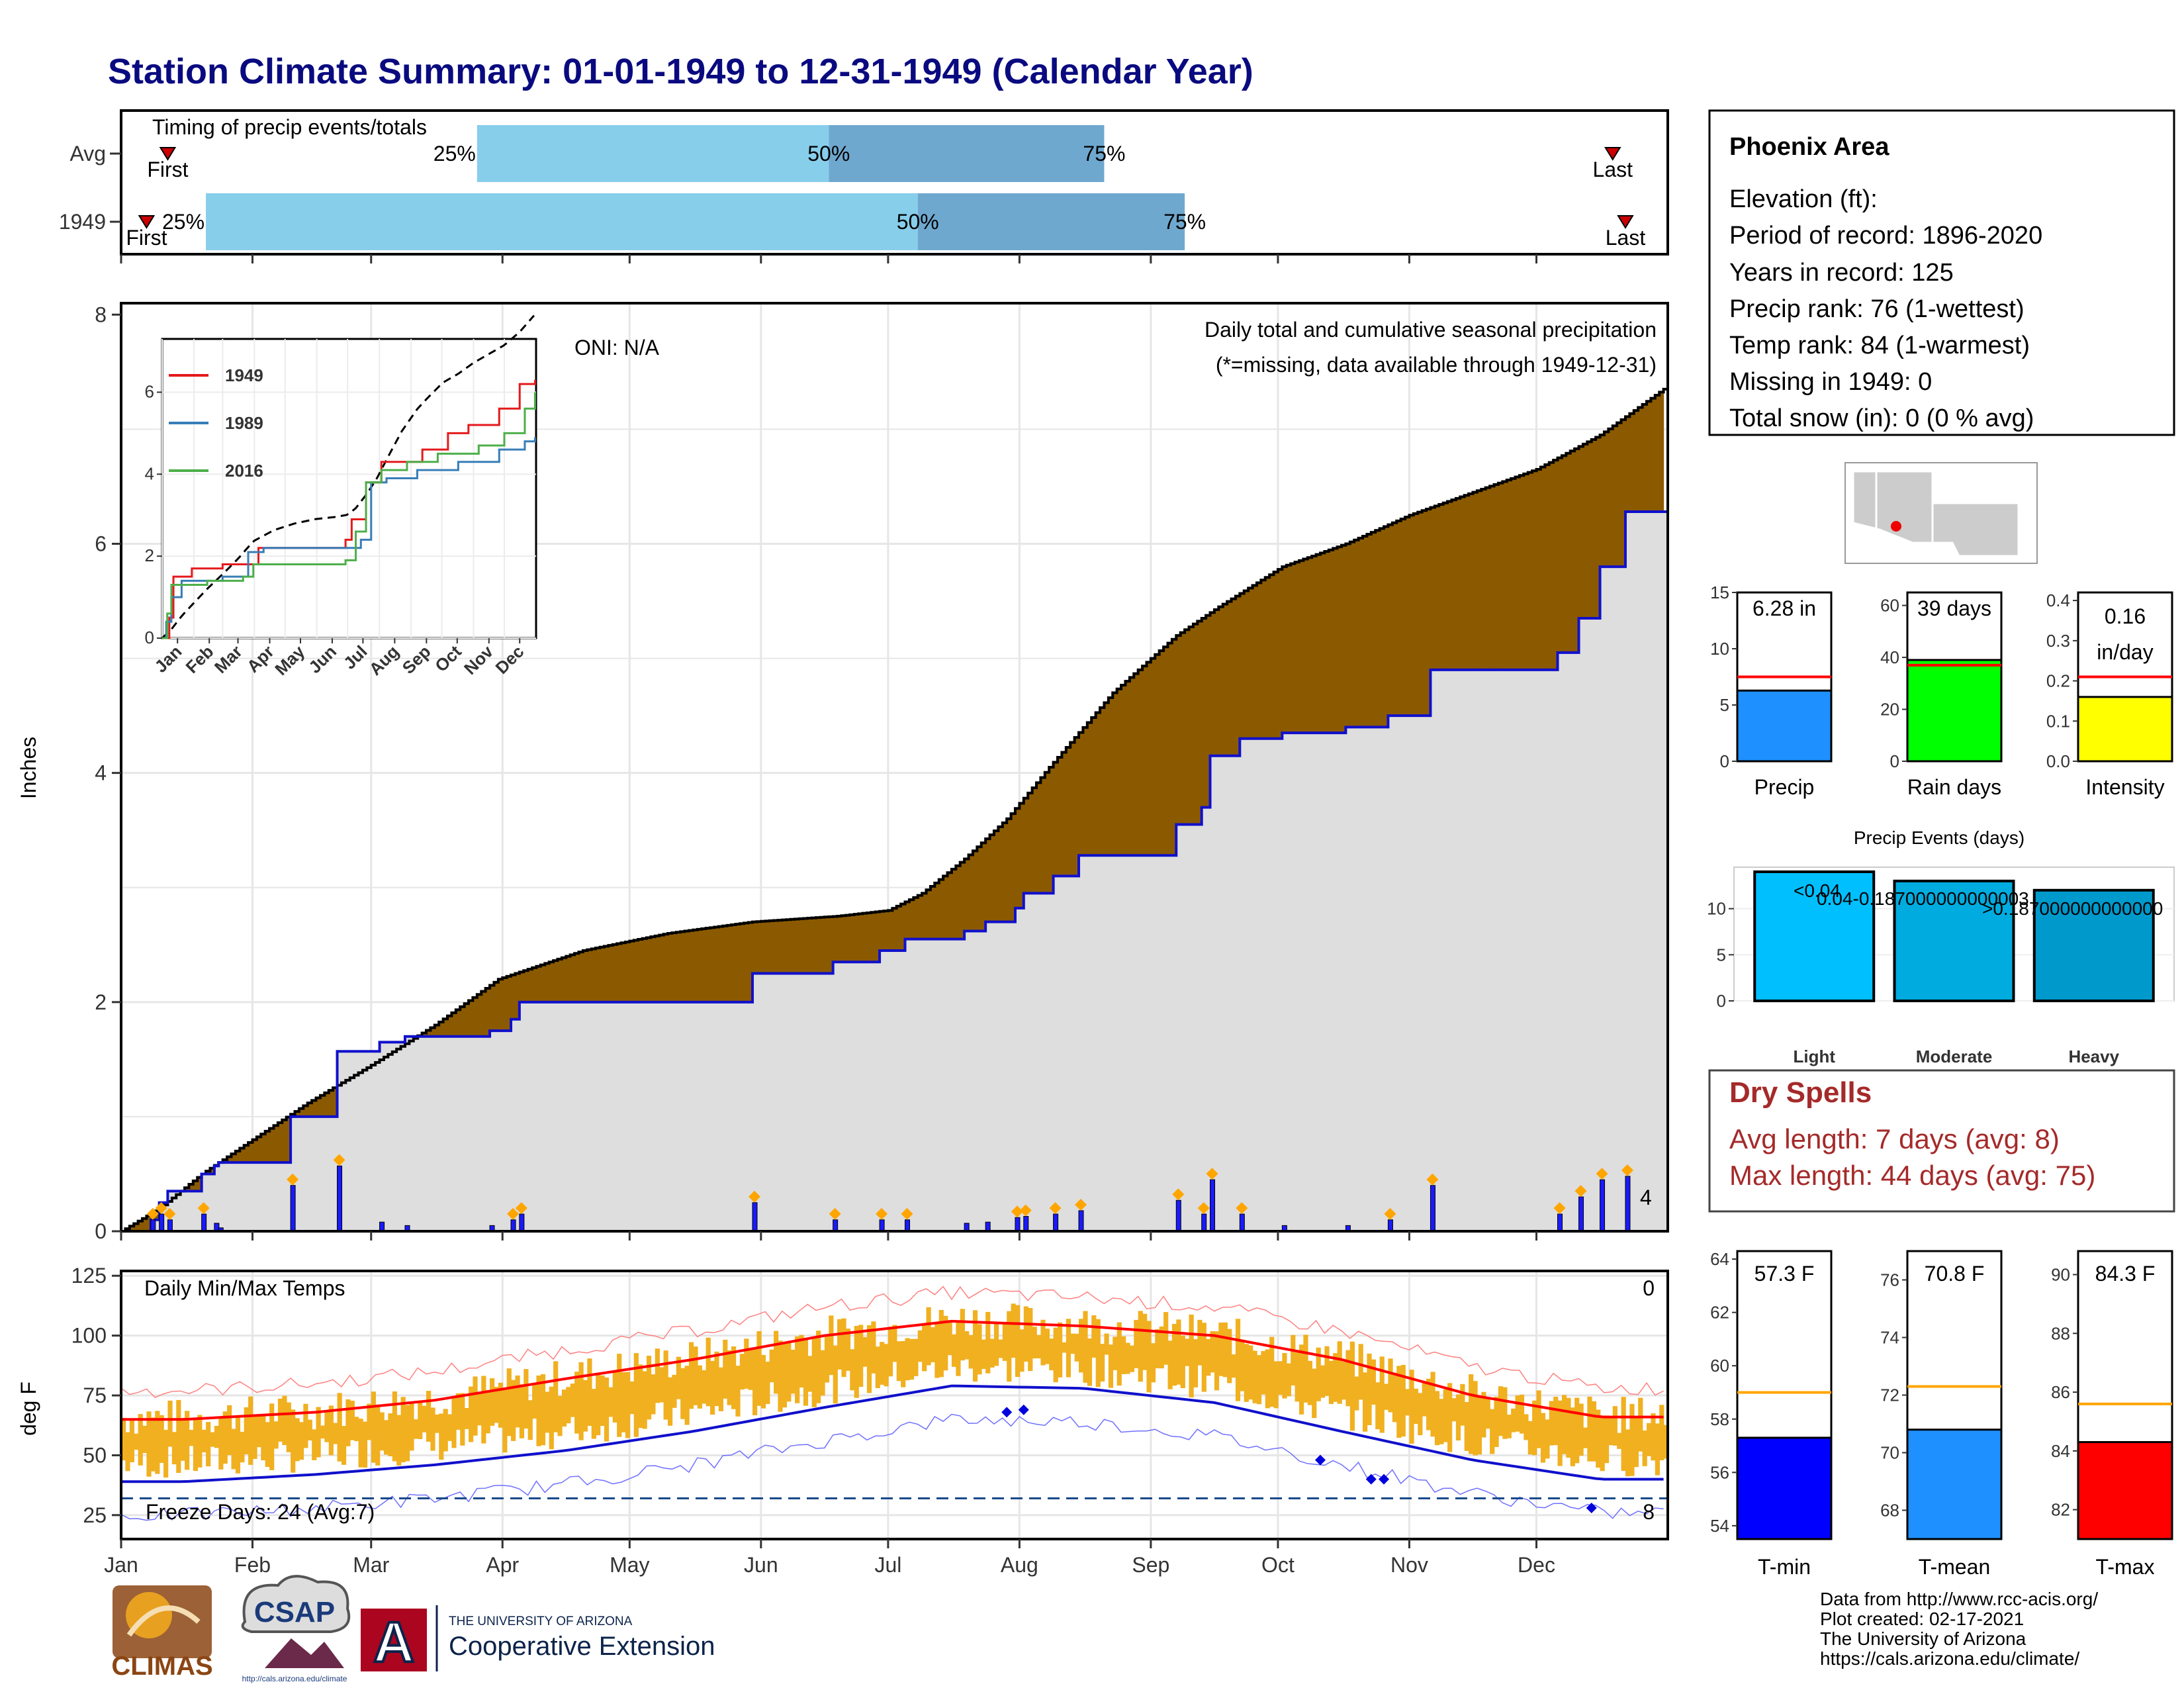  Describe the element at coordinates (1721, 1001) in the screenshot. I see `events-ticklabel-0: 0` at that location.